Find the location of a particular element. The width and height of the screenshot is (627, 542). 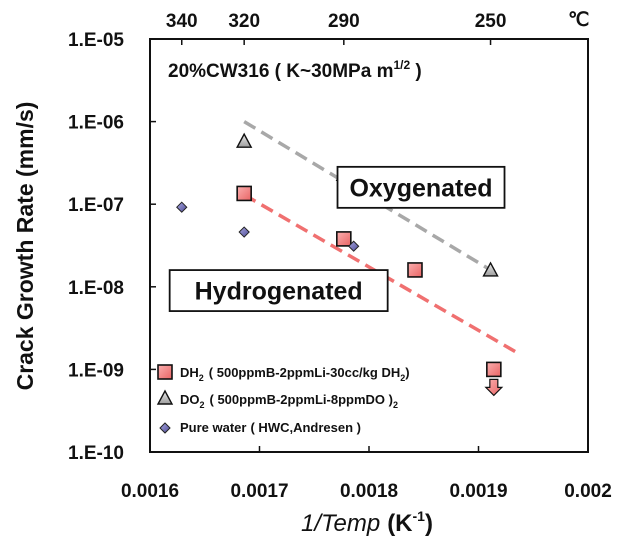

hydrogenated-label: Hydrogenated is located at coordinates (279, 292).